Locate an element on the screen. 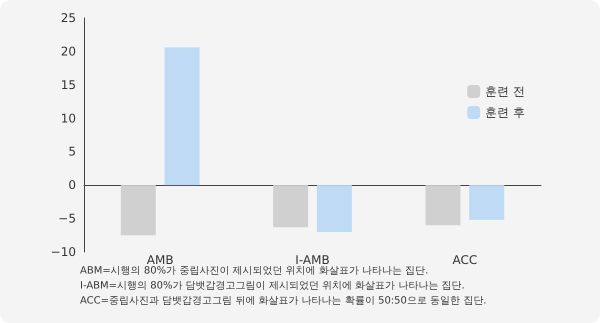 The width and height of the screenshot is (600, 323). y-tick-label: 25 is located at coordinates (68, 18).